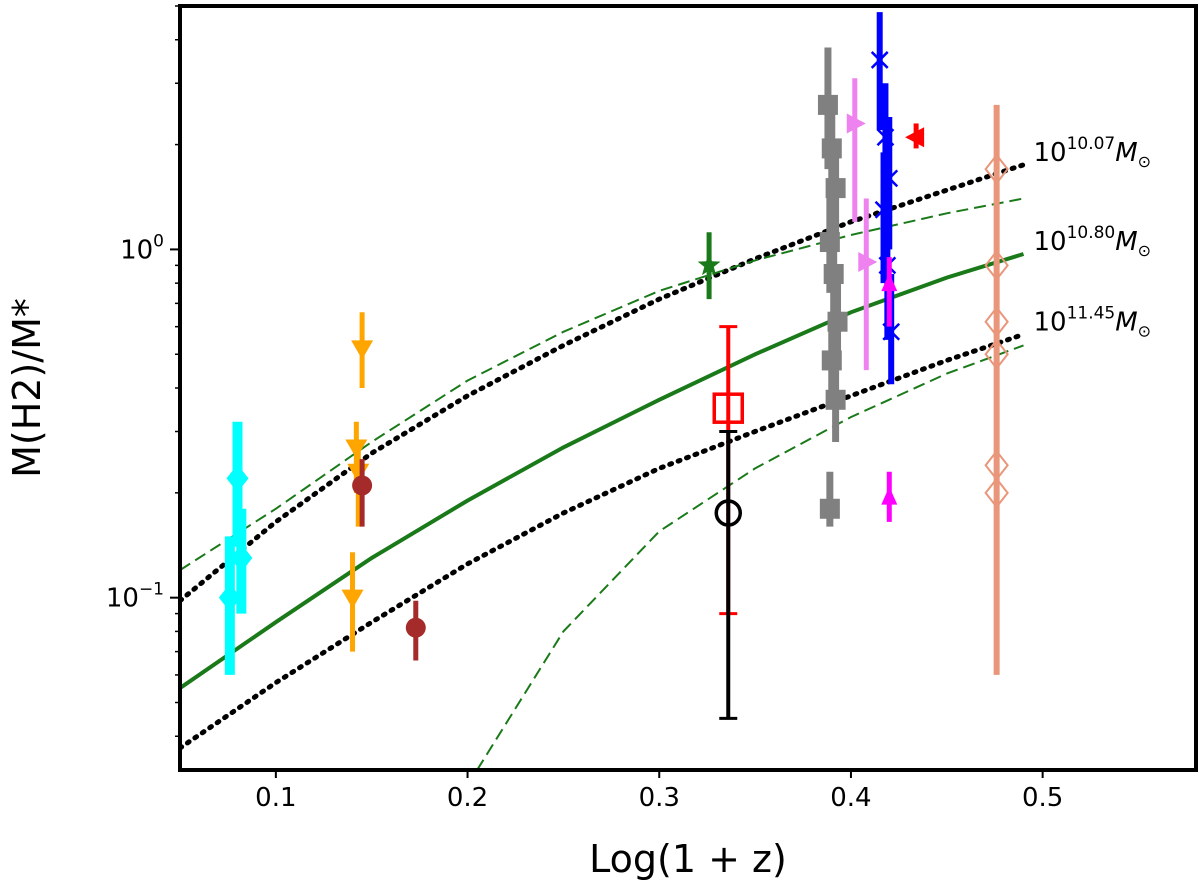  Describe the element at coordinates (275, 798) in the screenshot. I see `x-tick-label: 0.1` at that location.